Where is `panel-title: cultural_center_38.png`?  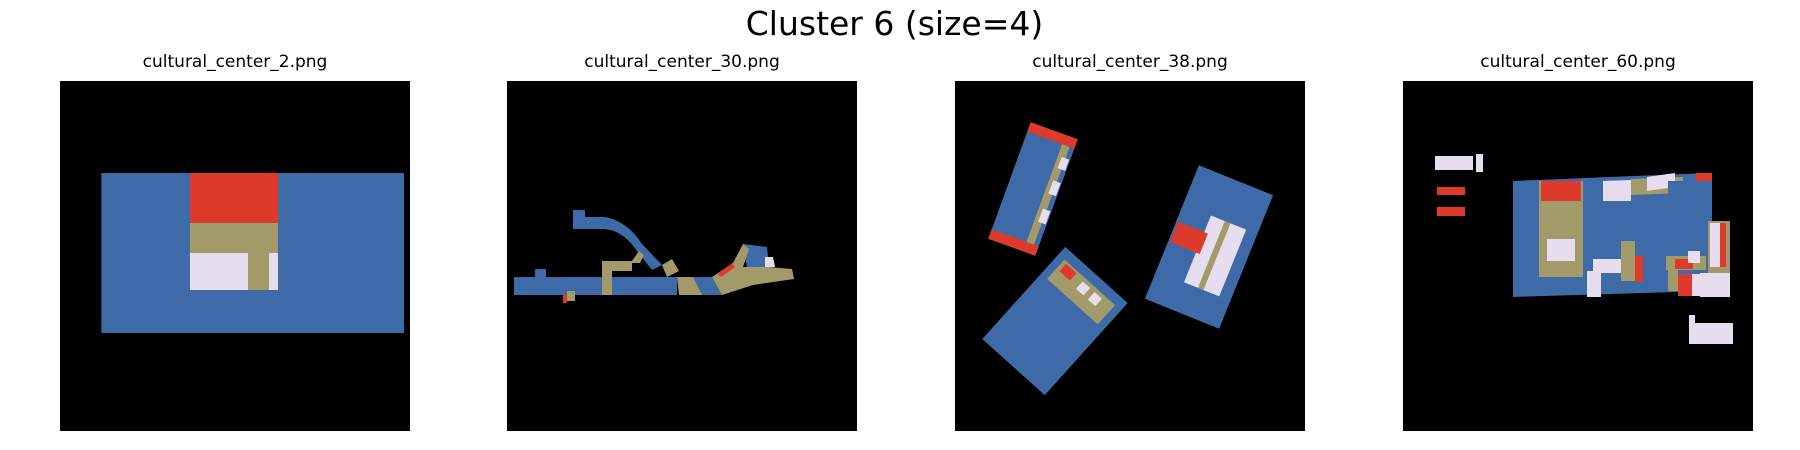
panel-title: cultural_center_38.png is located at coordinates (1130, 62).